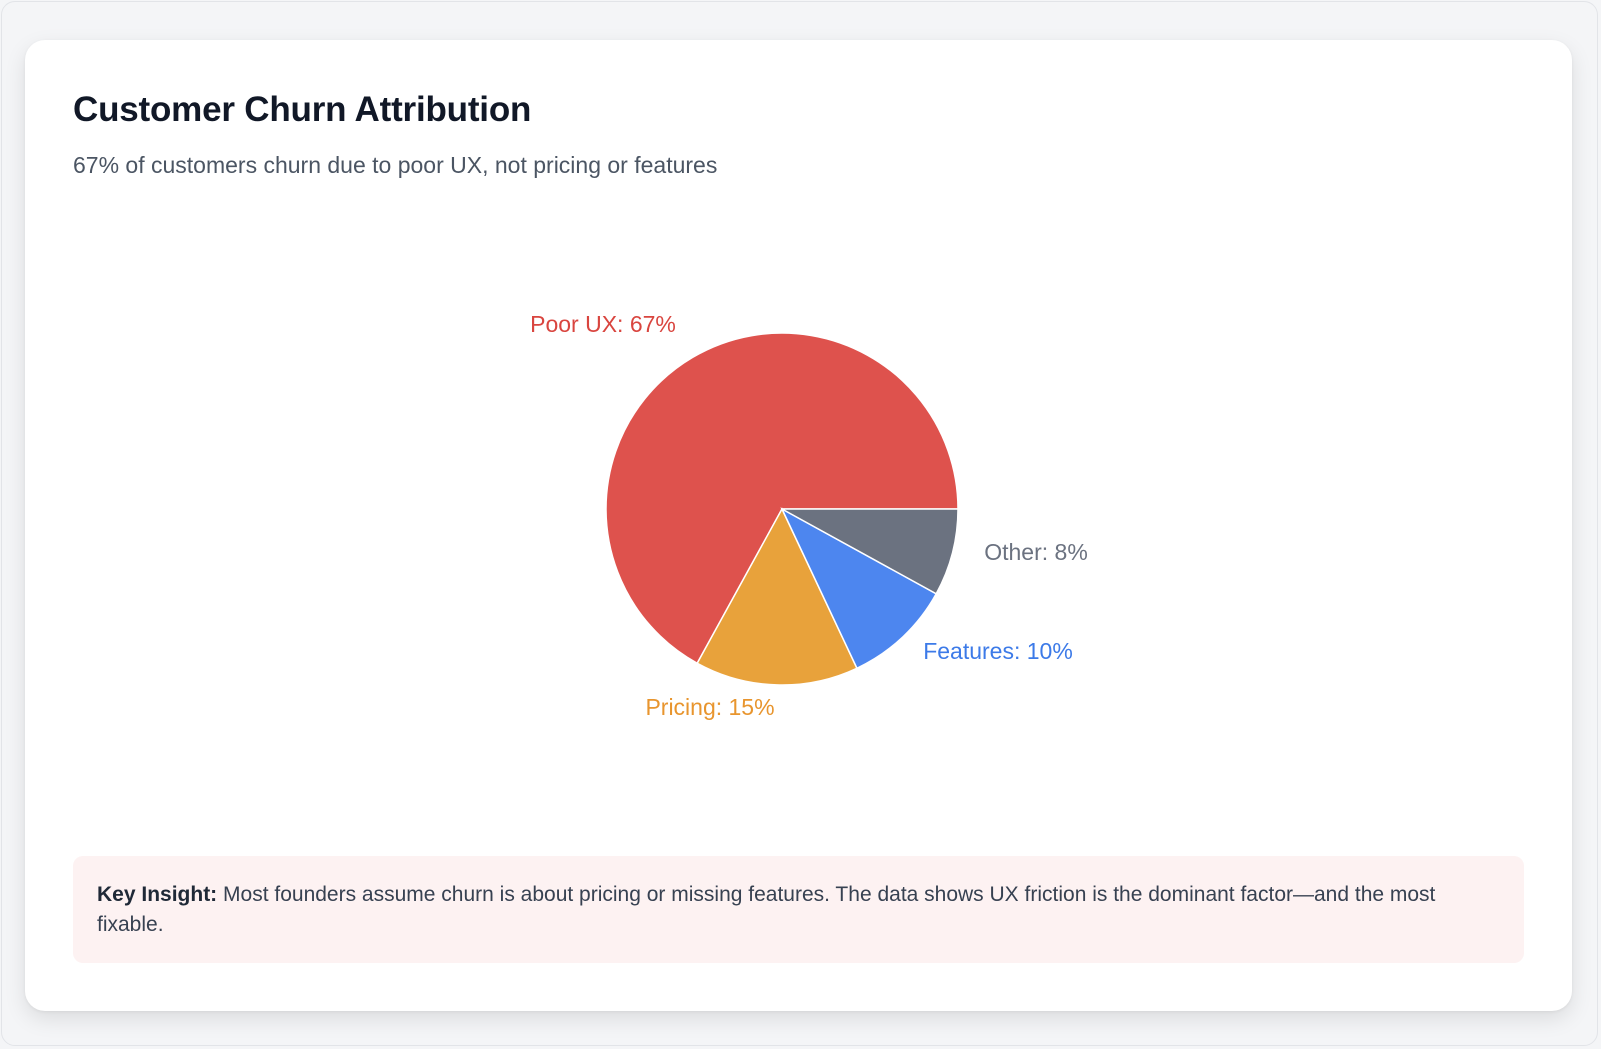  What do you see at coordinates (998, 651) in the screenshot?
I see `pie-label-features: Features: 10%` at bounding box center [998, 651].